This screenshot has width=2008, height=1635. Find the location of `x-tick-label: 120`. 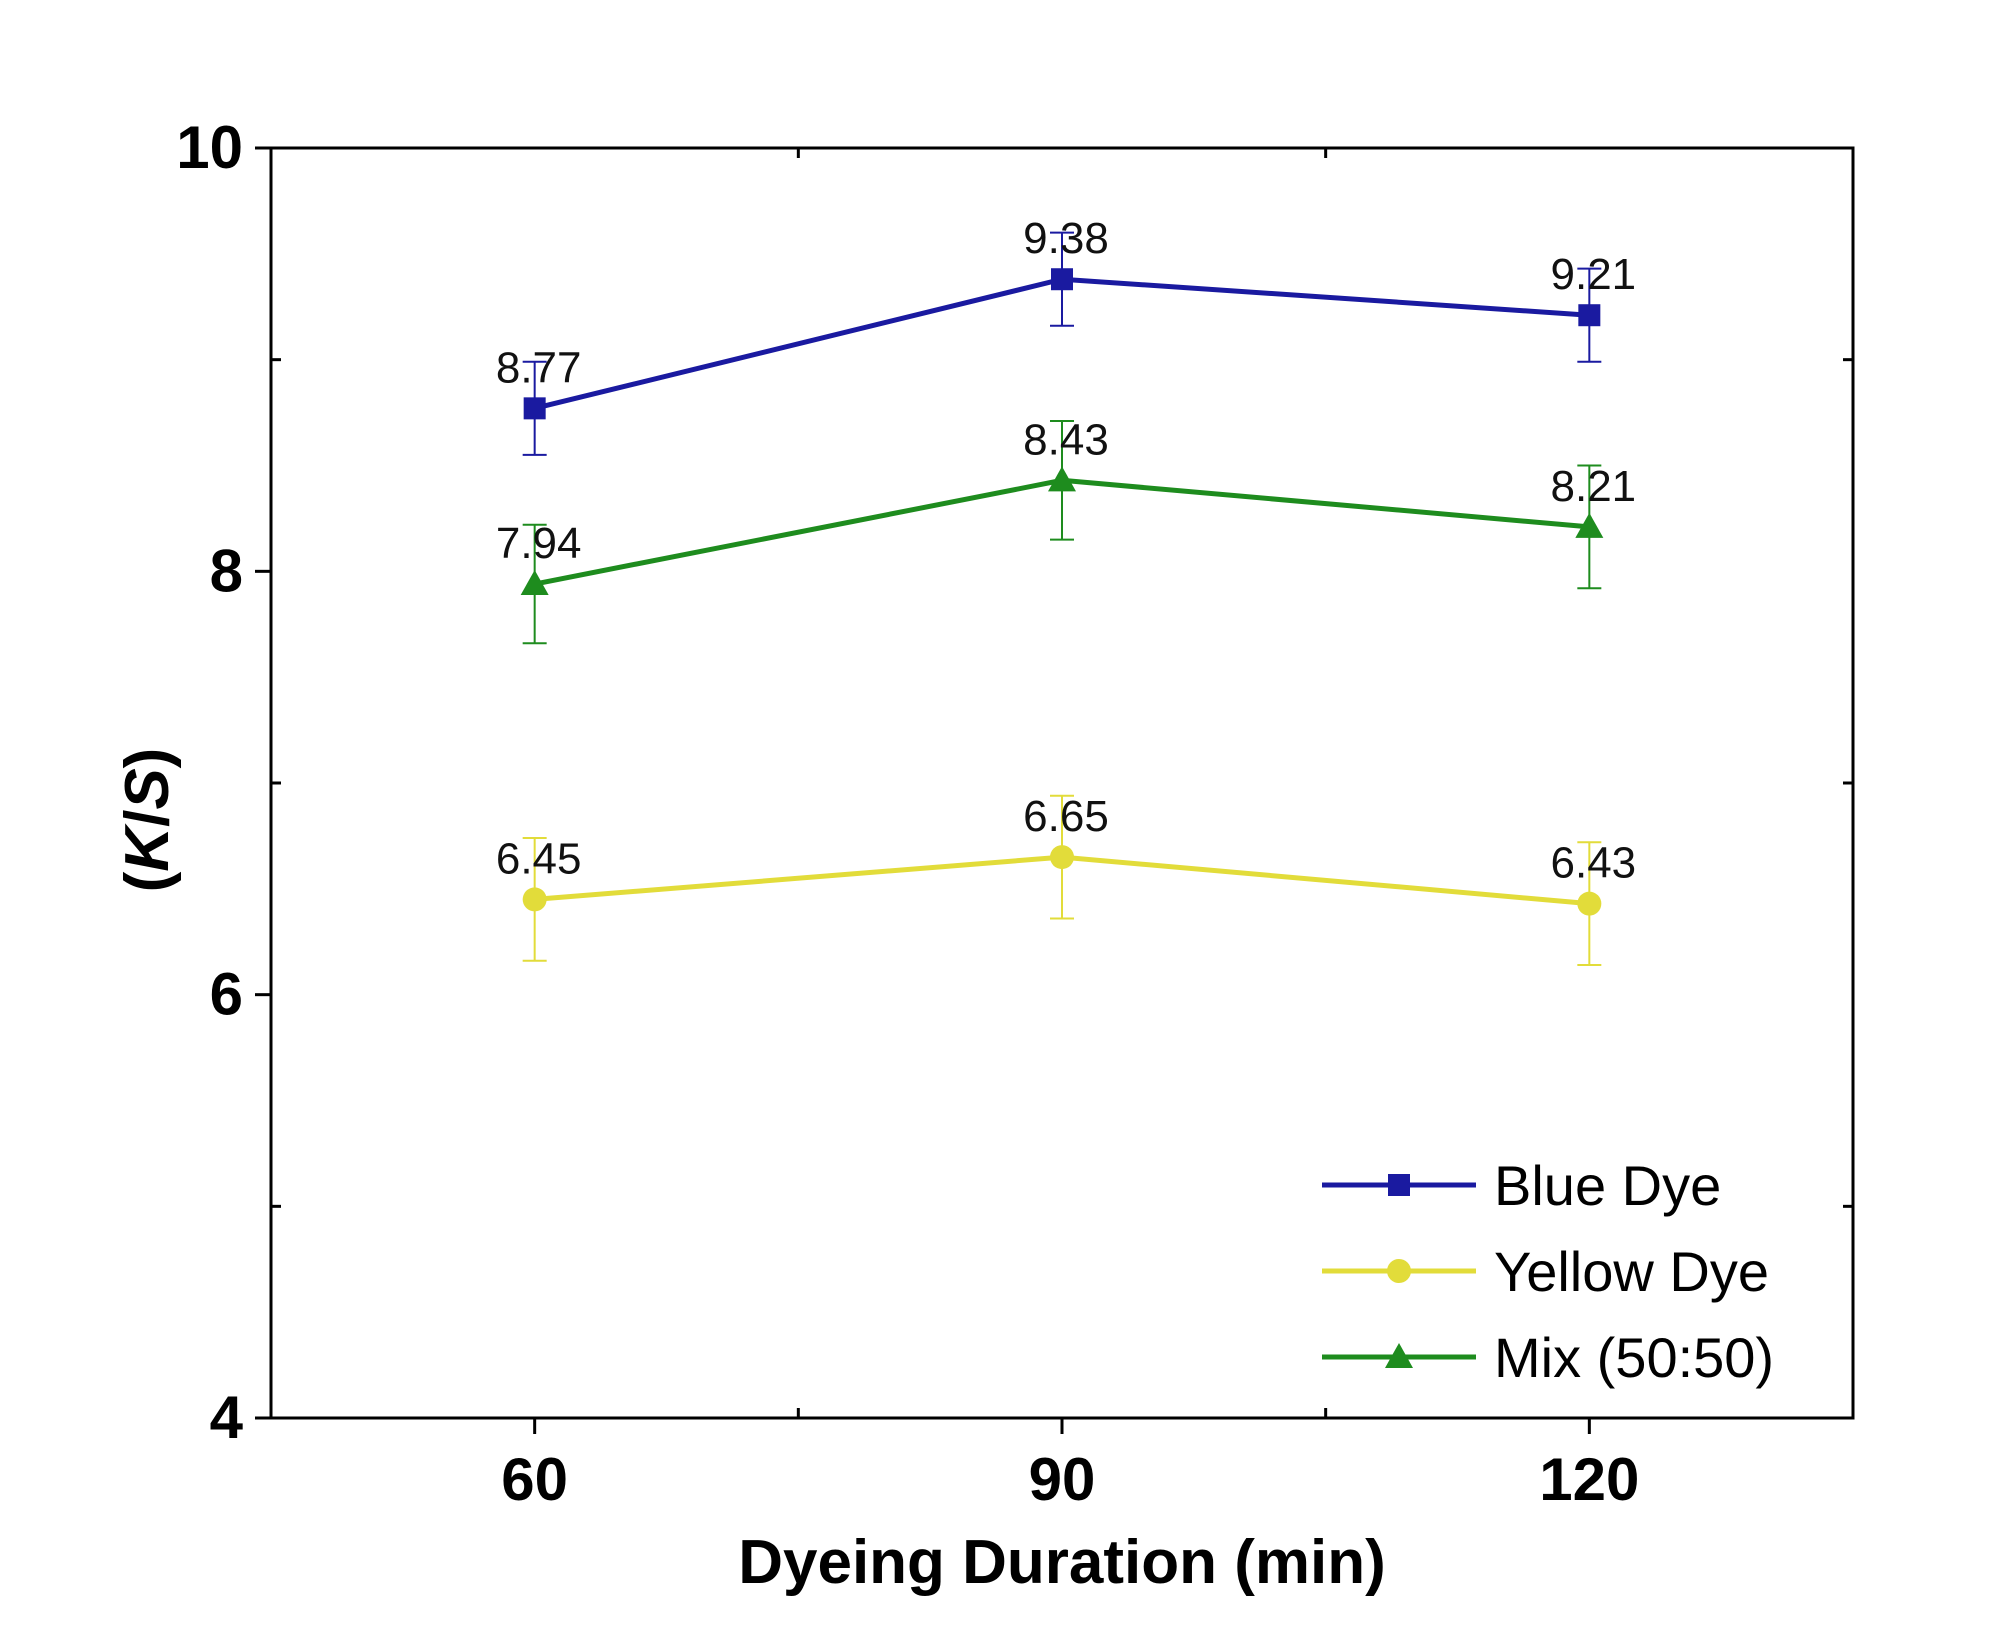

x-tick-label: 120 is located at coordinates (1589, 1479).